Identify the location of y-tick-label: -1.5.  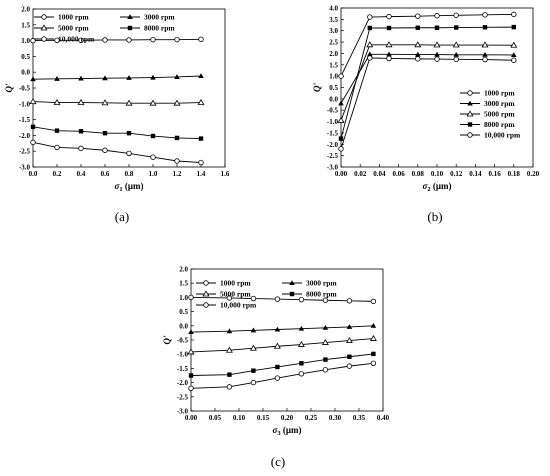
(183, 369).